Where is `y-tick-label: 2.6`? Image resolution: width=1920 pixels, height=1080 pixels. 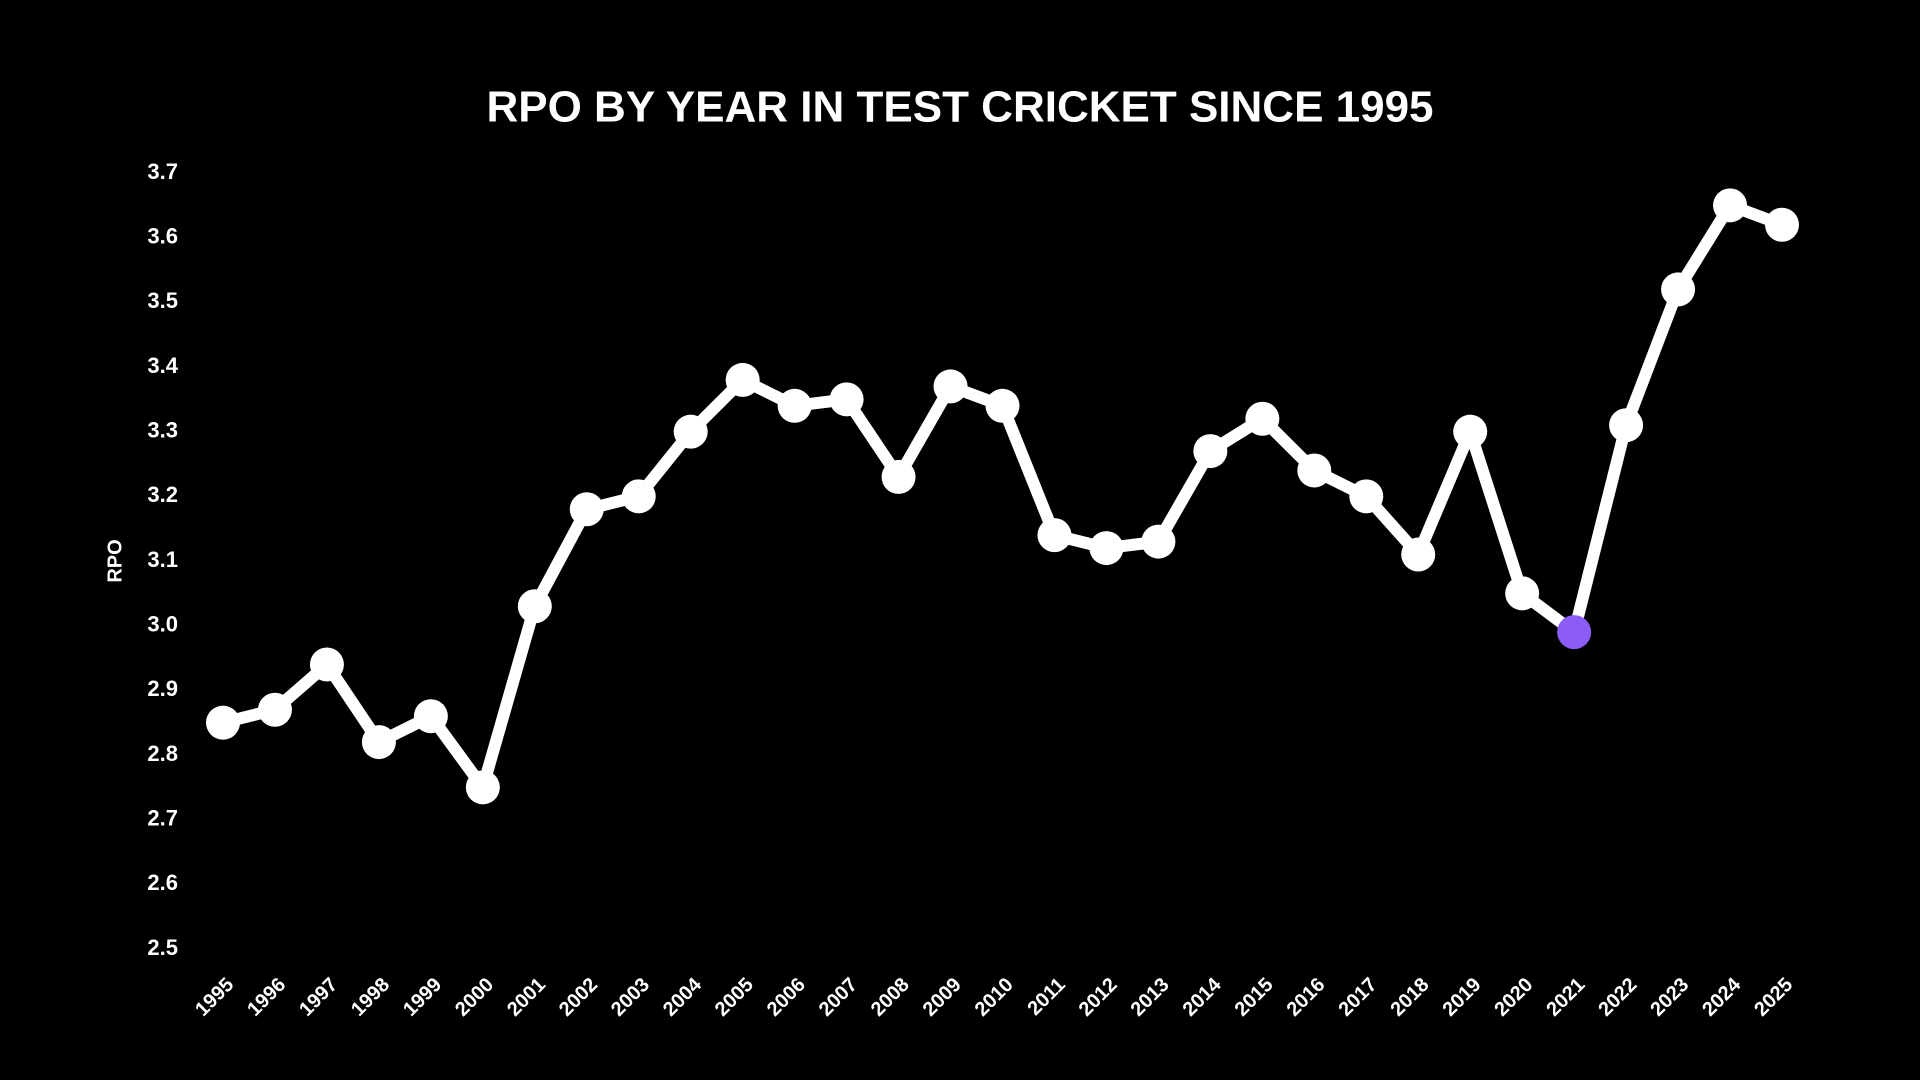 y-tick-label: 2.6 is located at coordinates (162, 882).